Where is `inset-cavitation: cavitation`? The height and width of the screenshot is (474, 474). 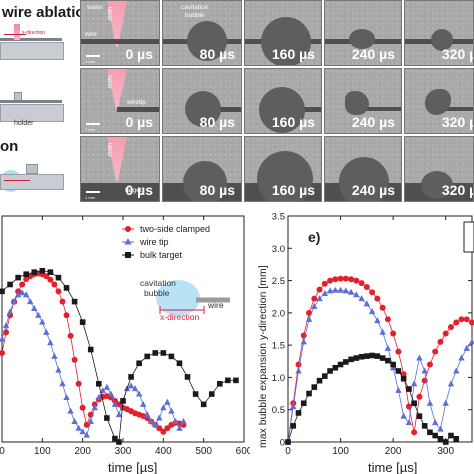 inset-cavitation: cavitation is located at coordinates (158, 283).